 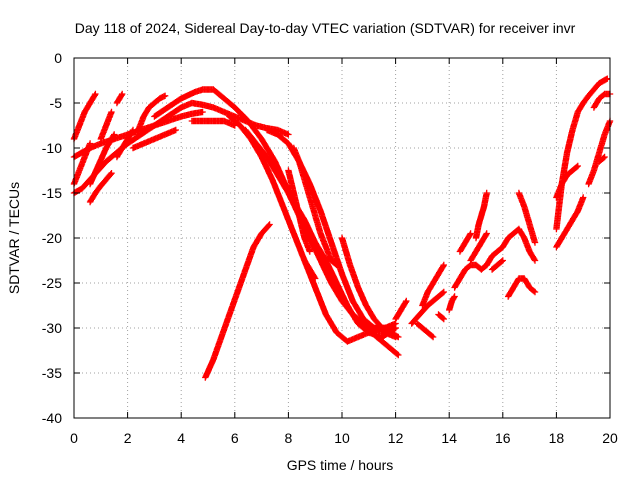 I want to click on x-tick-label: 2, so click(x=128, y=438).